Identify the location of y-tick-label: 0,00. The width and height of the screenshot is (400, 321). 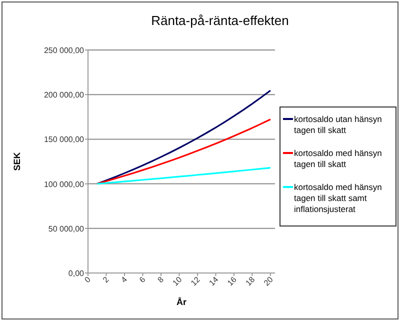
(76, 273).